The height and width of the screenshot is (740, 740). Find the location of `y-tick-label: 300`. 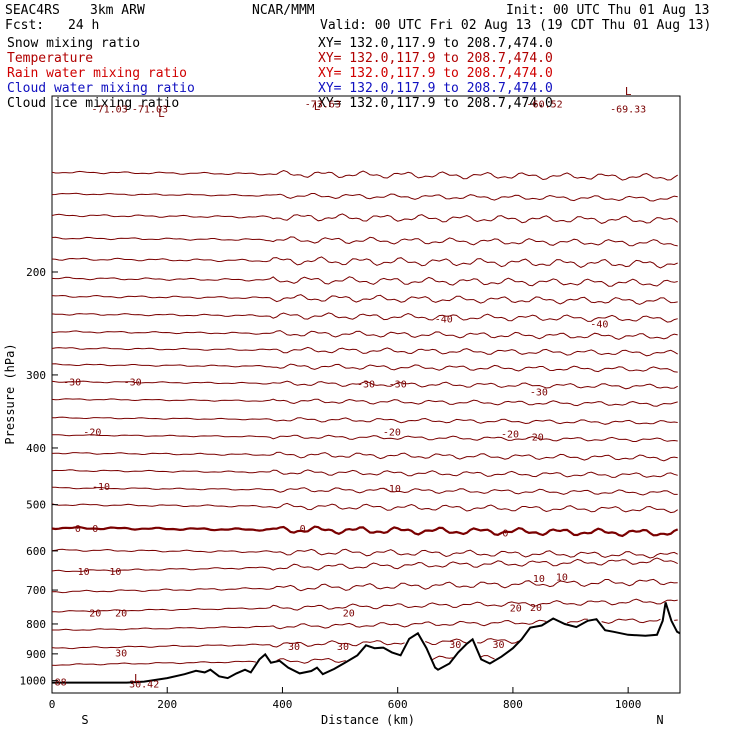

y-tick-label: 300 is located at coordinates (36, 375).